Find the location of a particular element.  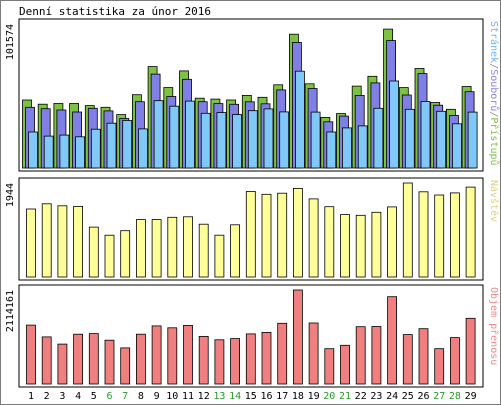

bar-top-stránek-11 is located at coordinates (190, 134).